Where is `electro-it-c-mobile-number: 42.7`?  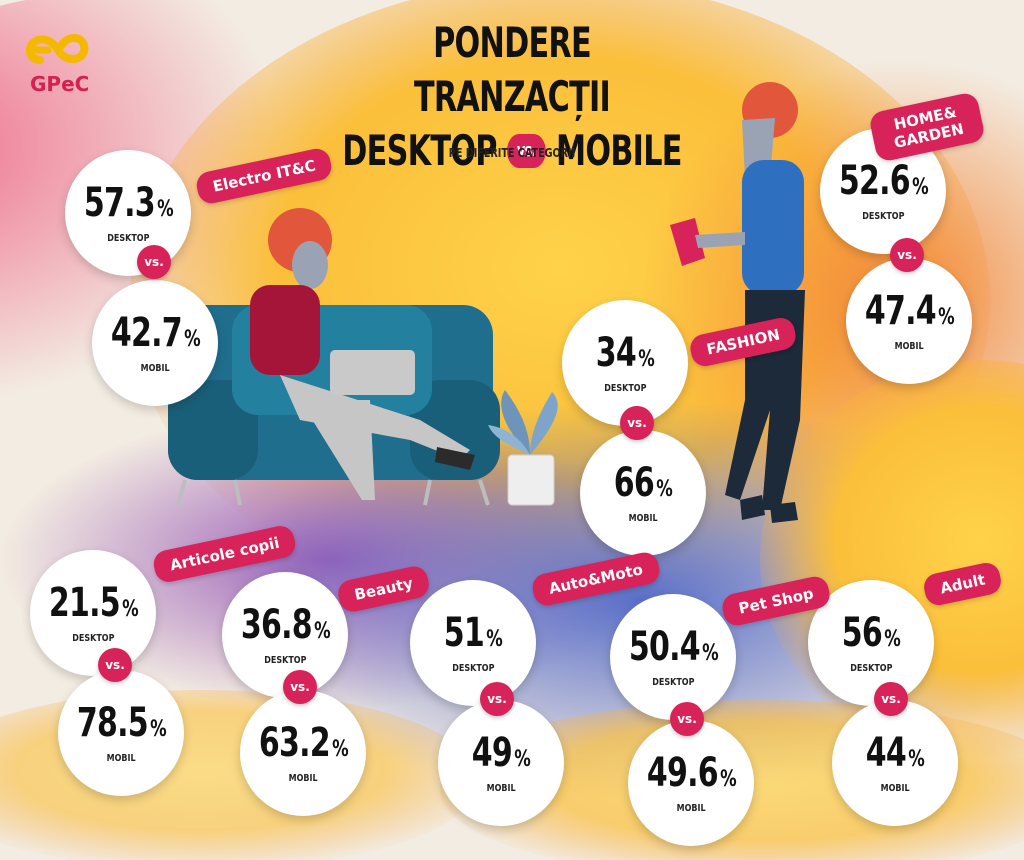 electro-it-c-mobile-number: 42.7 is located at coordinates (146, 333).